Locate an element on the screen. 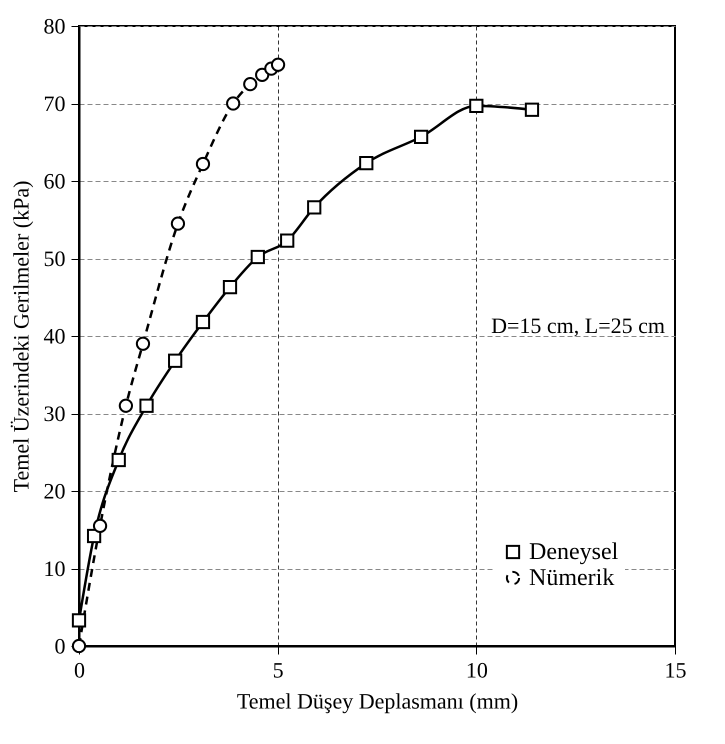 The width and height of the screenshot is (725, 744). y-tick-label: 30 is located at coordinates (55, 413).